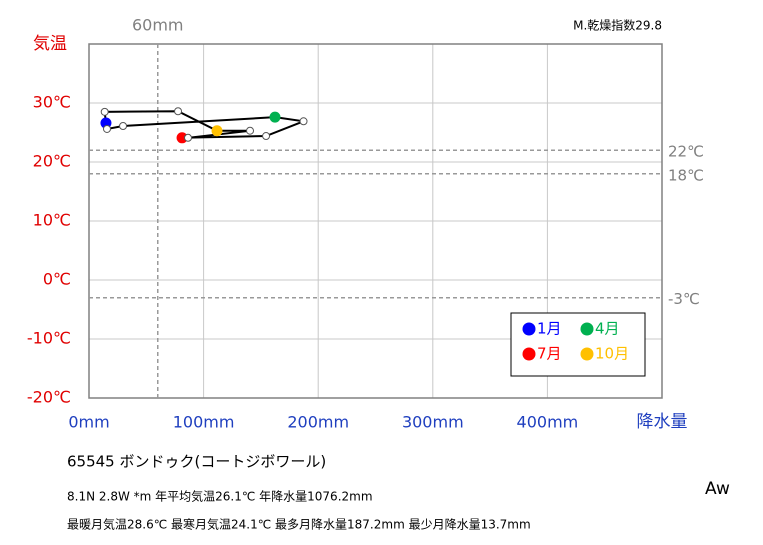 Image resolution: width=763 pixels, height=545 pixels. What do you see at coordinates (617, 25) in the screenshot?
I see `dryness-index: M.乾燥指数29.8` at bounding box center [617, 25].